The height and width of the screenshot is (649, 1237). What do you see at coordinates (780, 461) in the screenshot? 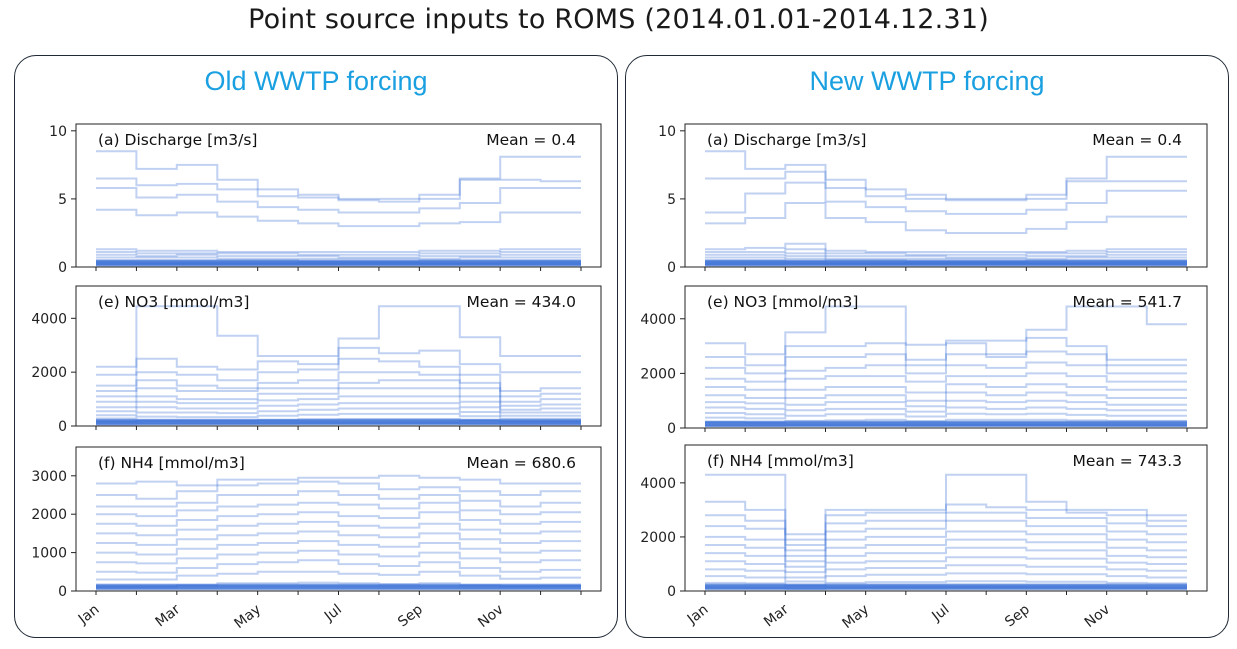
I see `chart-label: (f) NH4 [mmol/m3]` at bounding box center [780, 461].